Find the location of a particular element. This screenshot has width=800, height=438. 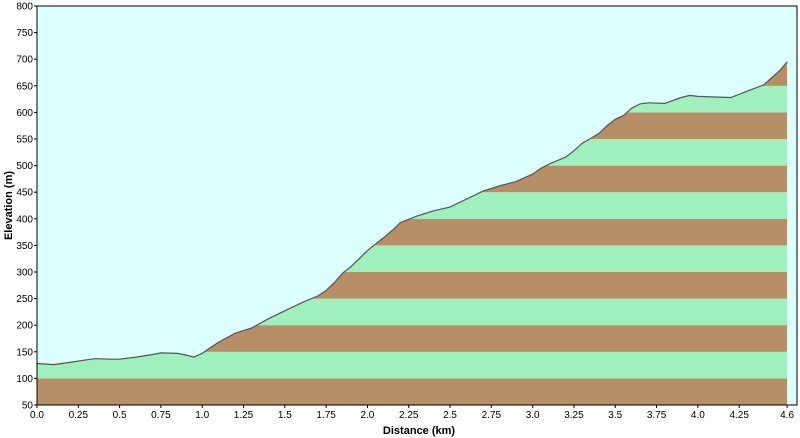

x-tick-label: 1.25 is located at coordinates (244, 415).